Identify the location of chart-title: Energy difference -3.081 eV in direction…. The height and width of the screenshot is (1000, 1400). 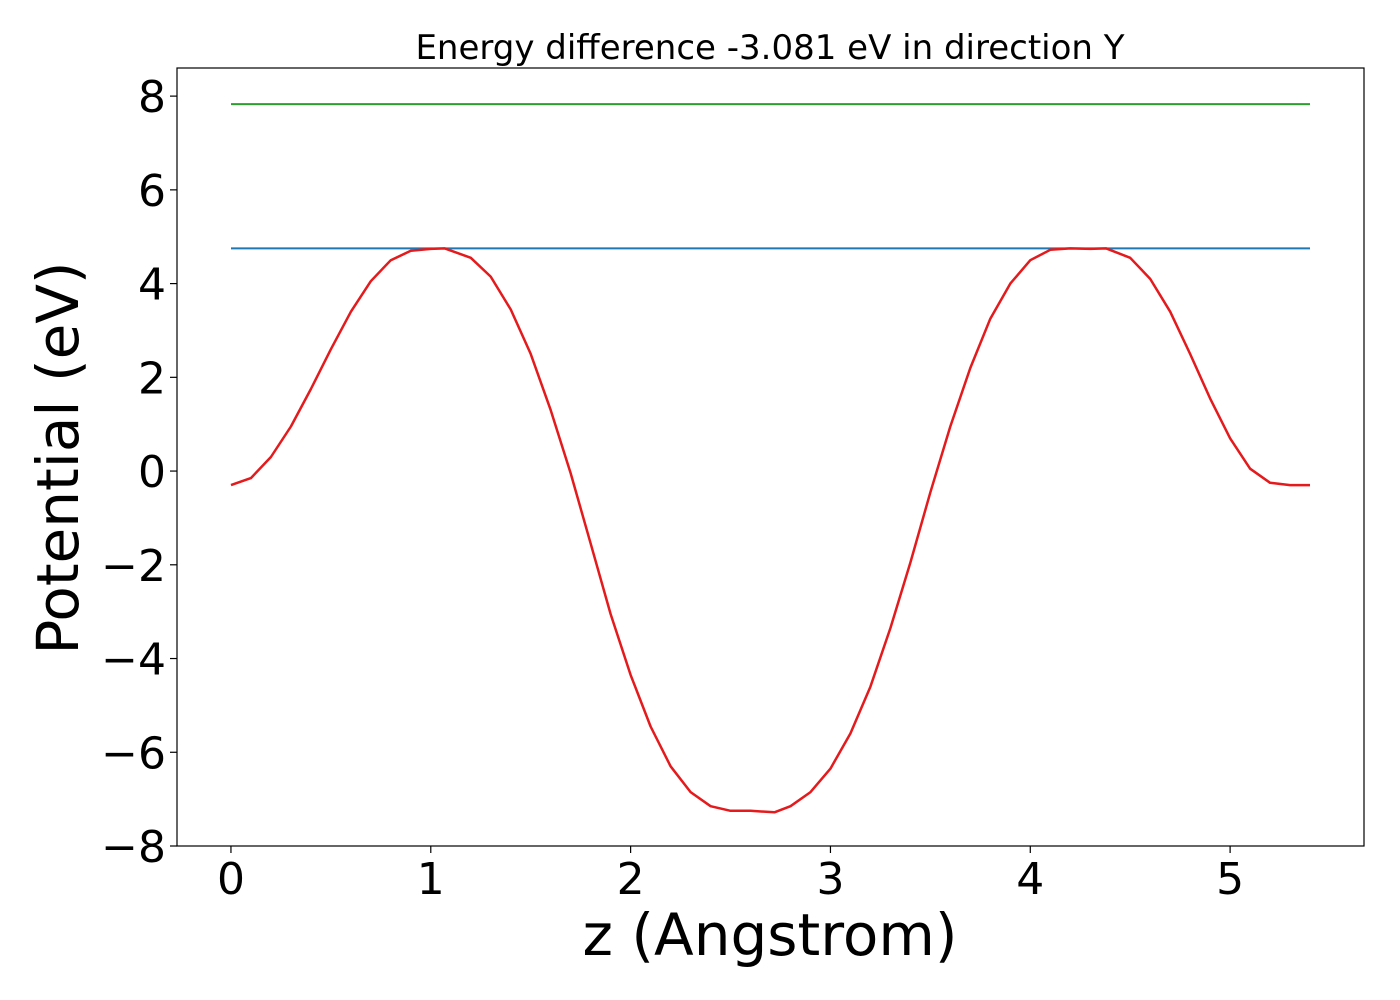
(769, 48).